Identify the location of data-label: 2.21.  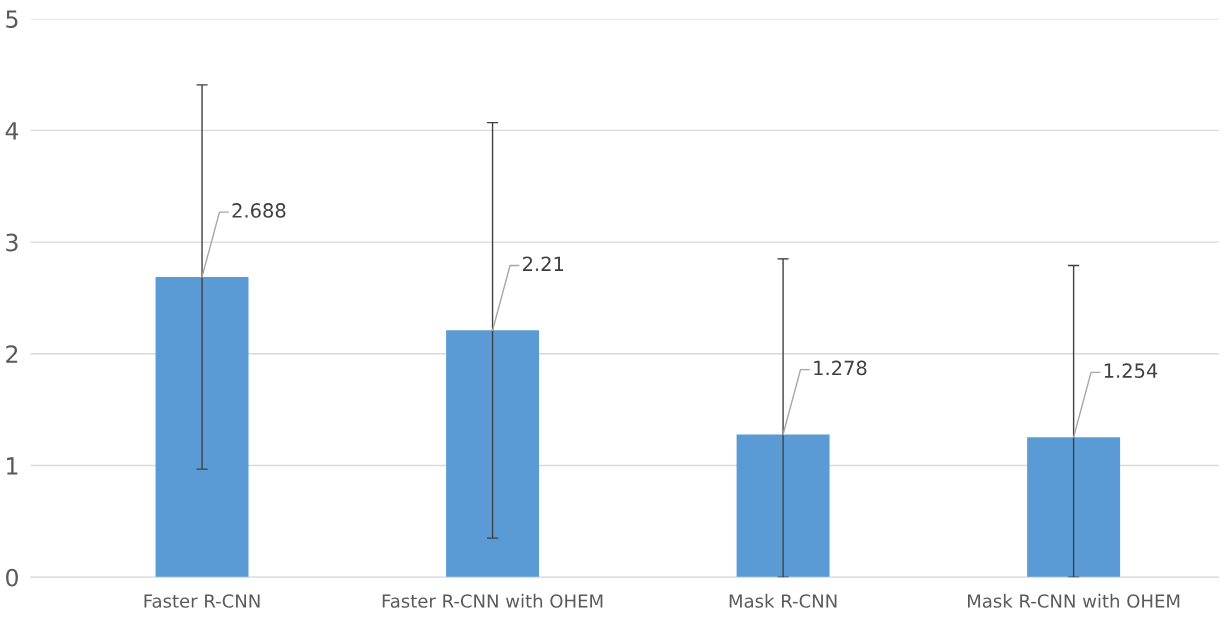
(543, 263).